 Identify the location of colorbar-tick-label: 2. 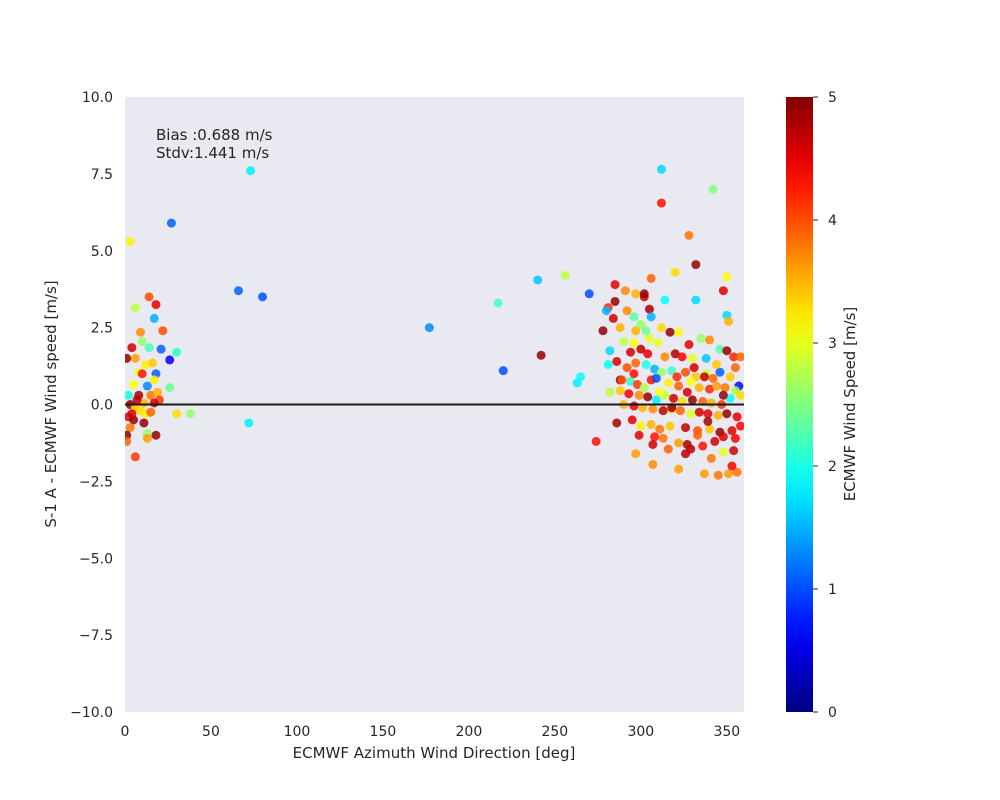
(832, 467).